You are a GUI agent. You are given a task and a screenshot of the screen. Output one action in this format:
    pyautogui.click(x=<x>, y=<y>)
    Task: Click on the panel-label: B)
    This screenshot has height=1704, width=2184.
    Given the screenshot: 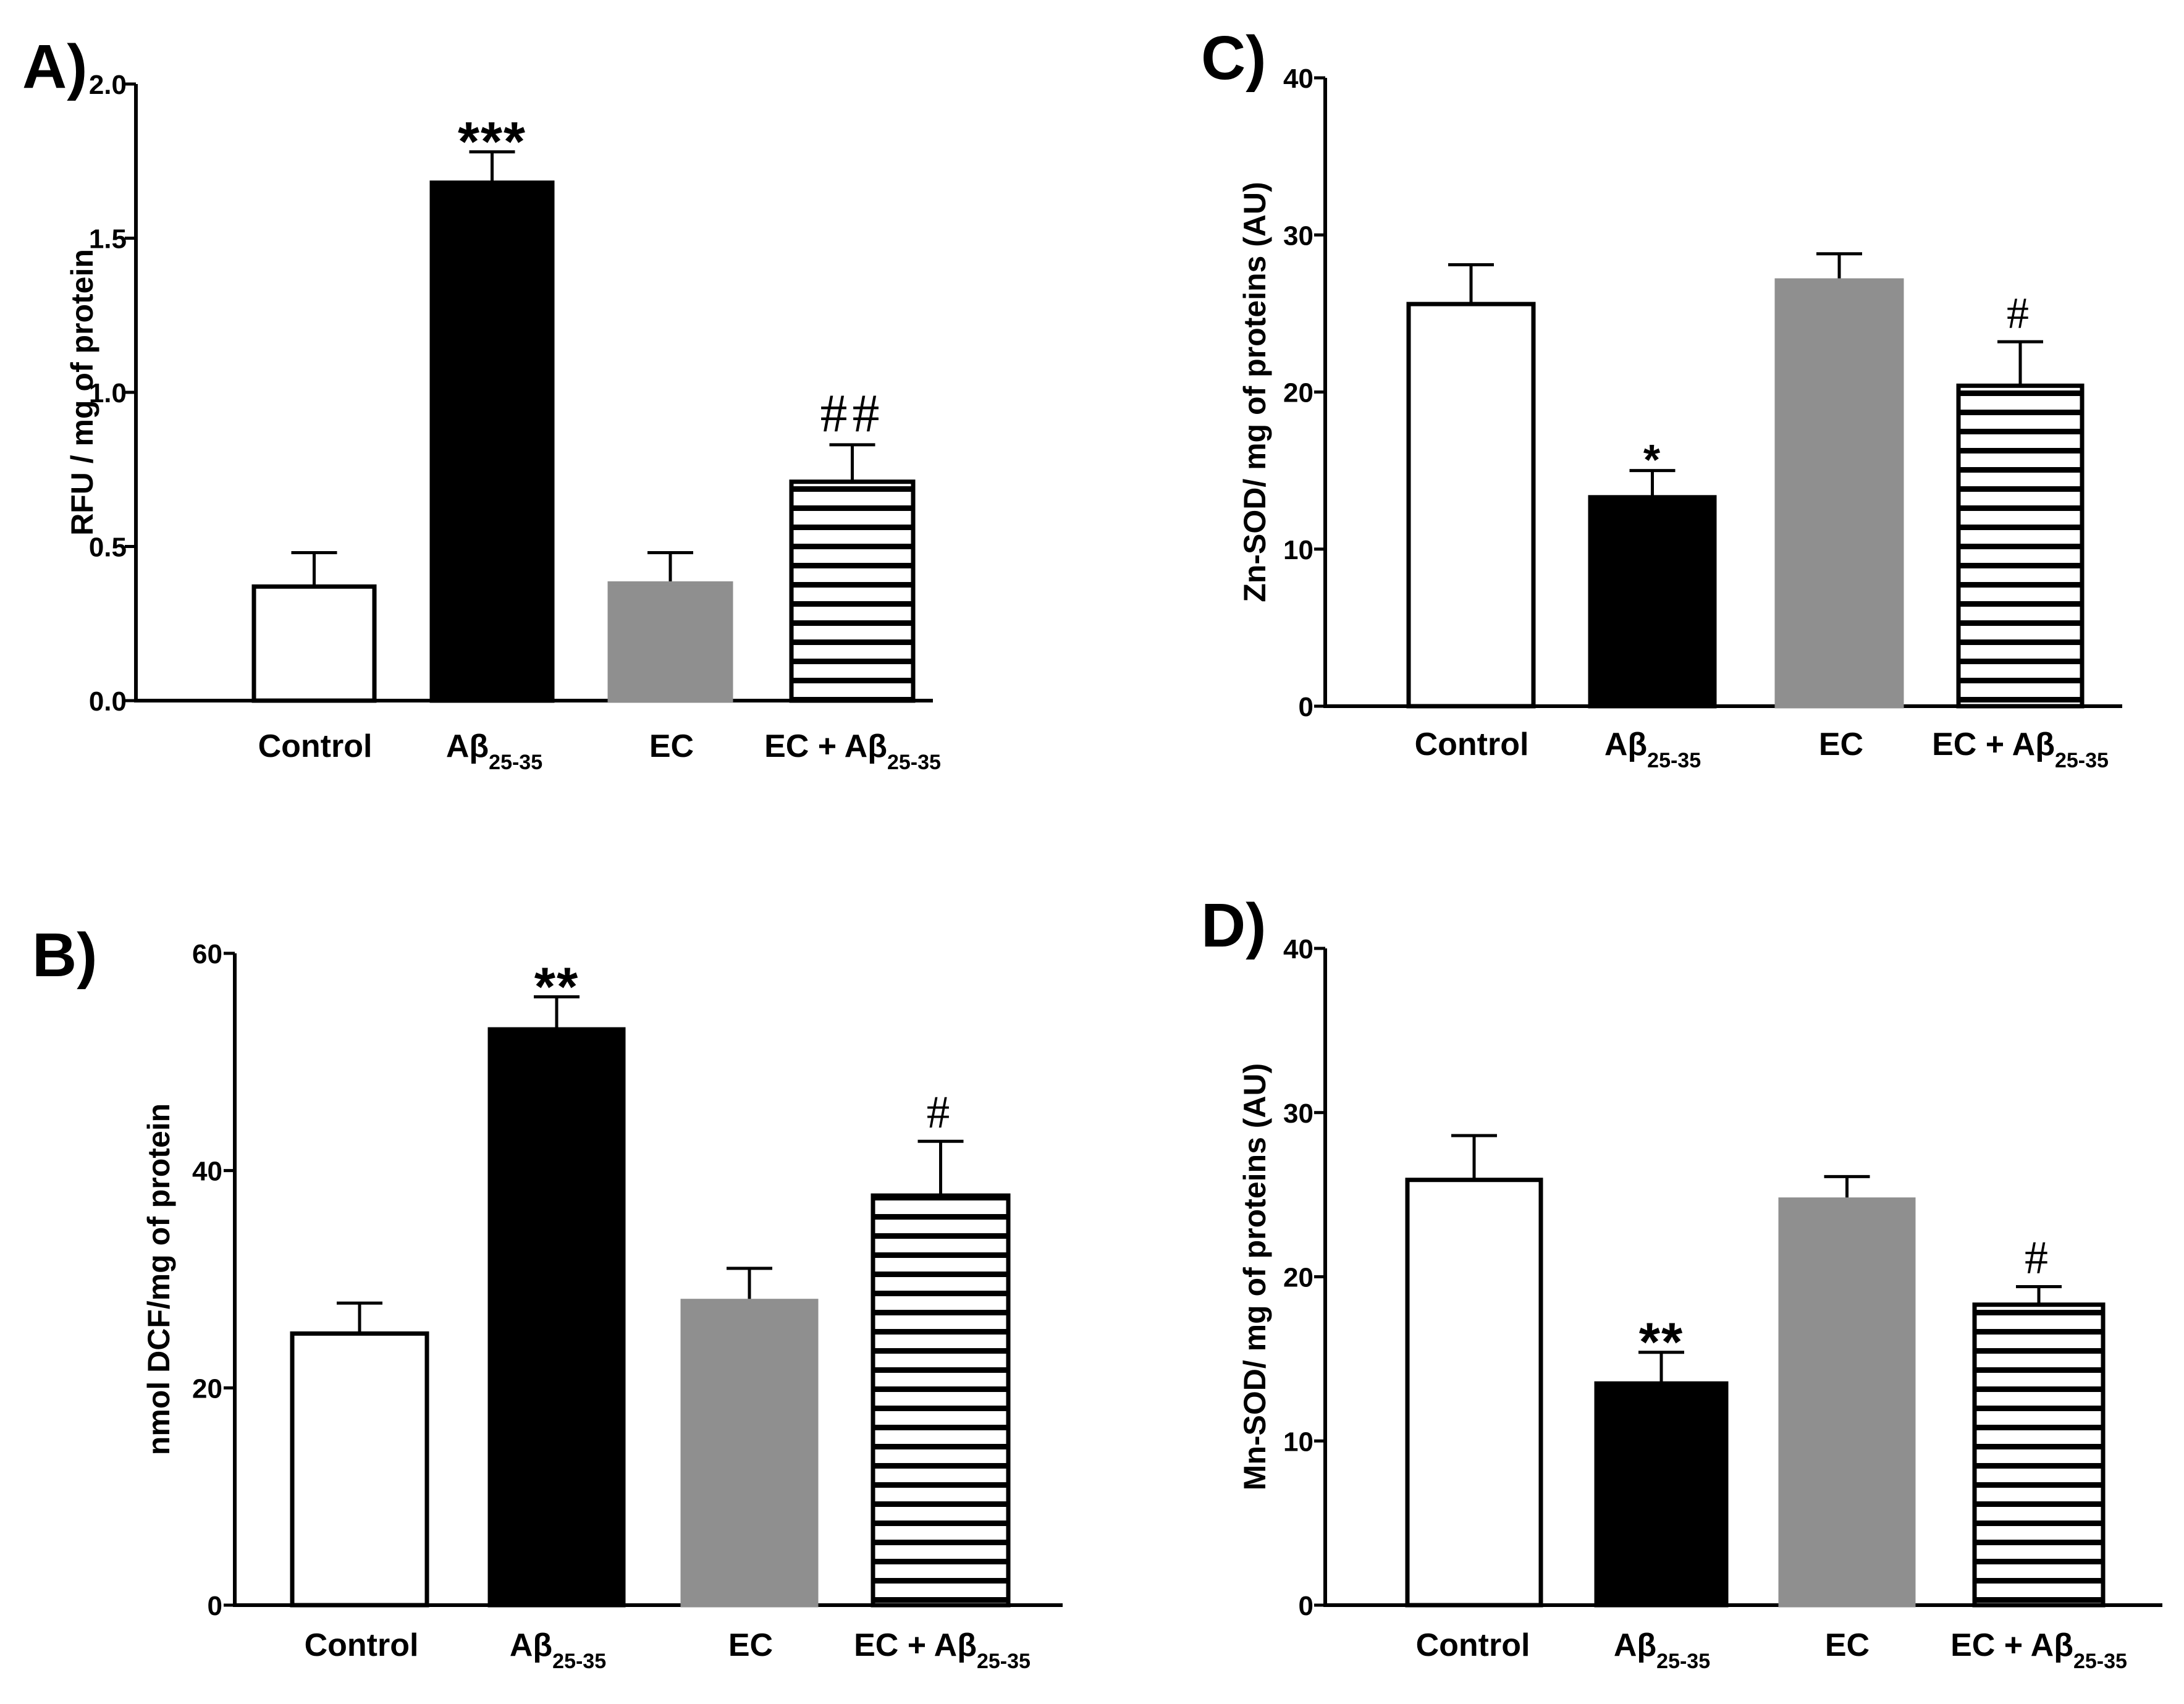 What is the action you would take?
    pyautogui.click(x=65, y=955)
    